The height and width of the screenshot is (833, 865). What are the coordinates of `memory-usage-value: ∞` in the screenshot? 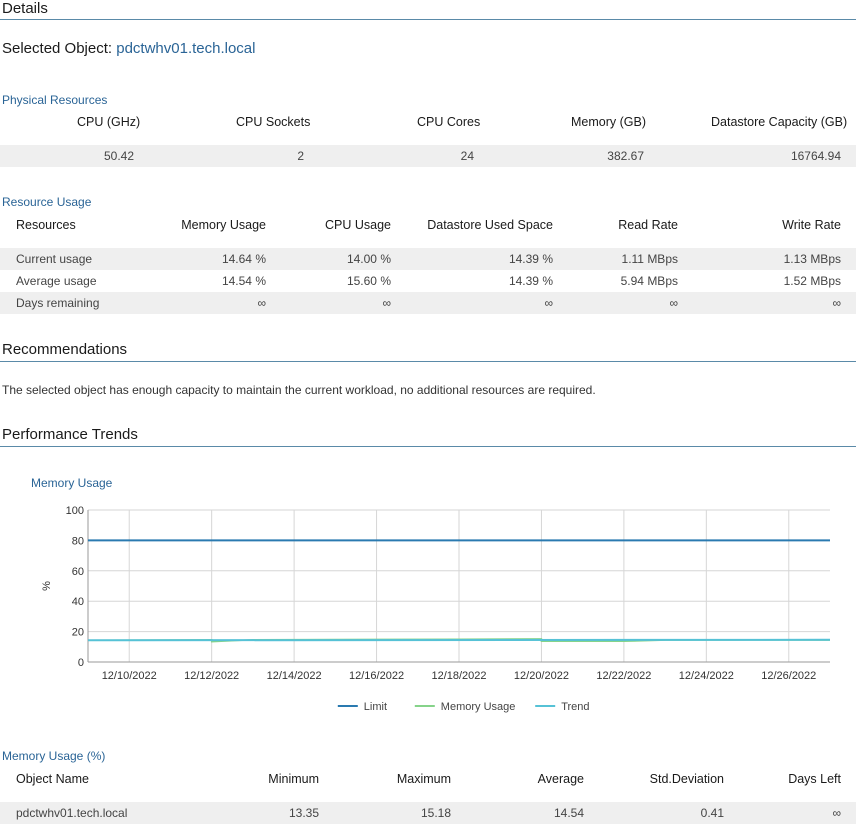 It's located at (261, 303).